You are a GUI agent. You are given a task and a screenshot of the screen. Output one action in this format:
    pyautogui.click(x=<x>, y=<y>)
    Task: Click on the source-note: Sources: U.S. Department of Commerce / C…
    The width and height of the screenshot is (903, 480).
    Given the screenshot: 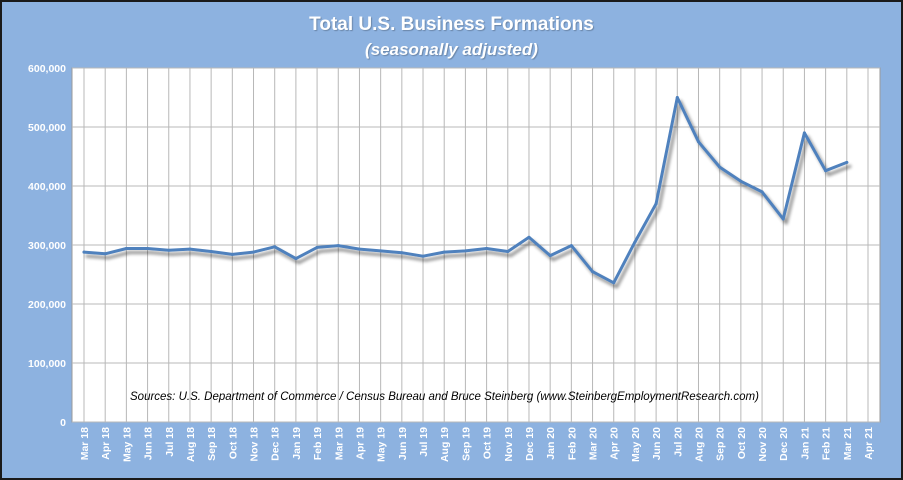 What is the action you would take?
    pyautogui.click(x=444, y=397)
    